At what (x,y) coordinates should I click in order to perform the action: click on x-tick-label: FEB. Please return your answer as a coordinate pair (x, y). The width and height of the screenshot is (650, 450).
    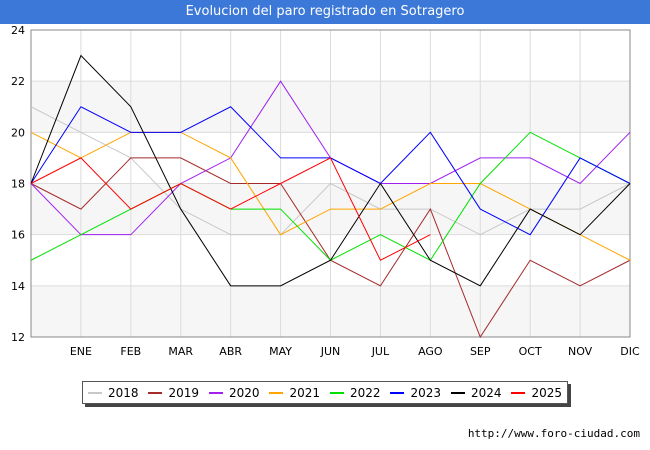
    Looking at the image, I should click on (130, 351).